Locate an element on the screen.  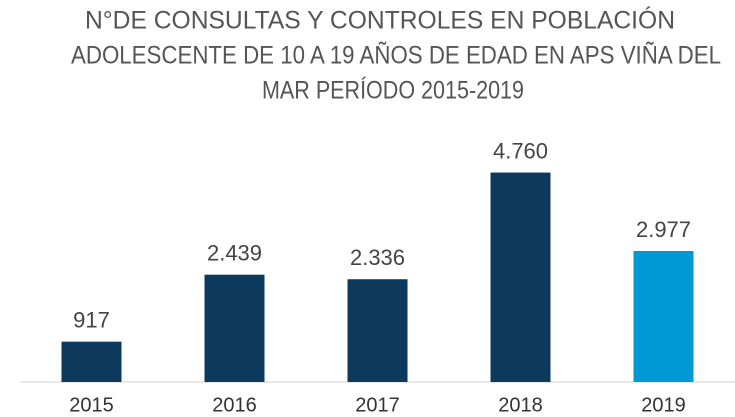
x-tick-label: 2015 is located at coordinates (91, 405).